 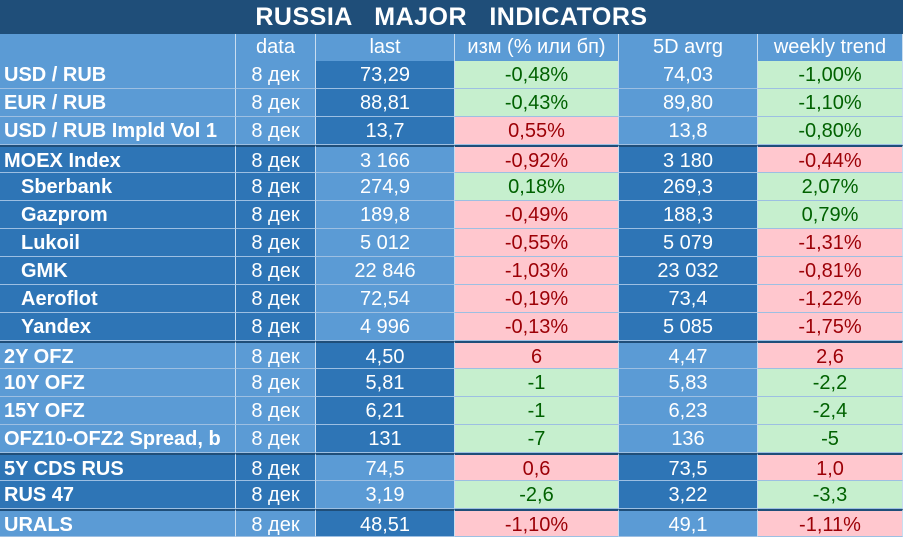 What do you see at coordinates (830, 439) in the screenshot?
I see `indicator-weekly-trend: -5` at bounding box center [830, 439].